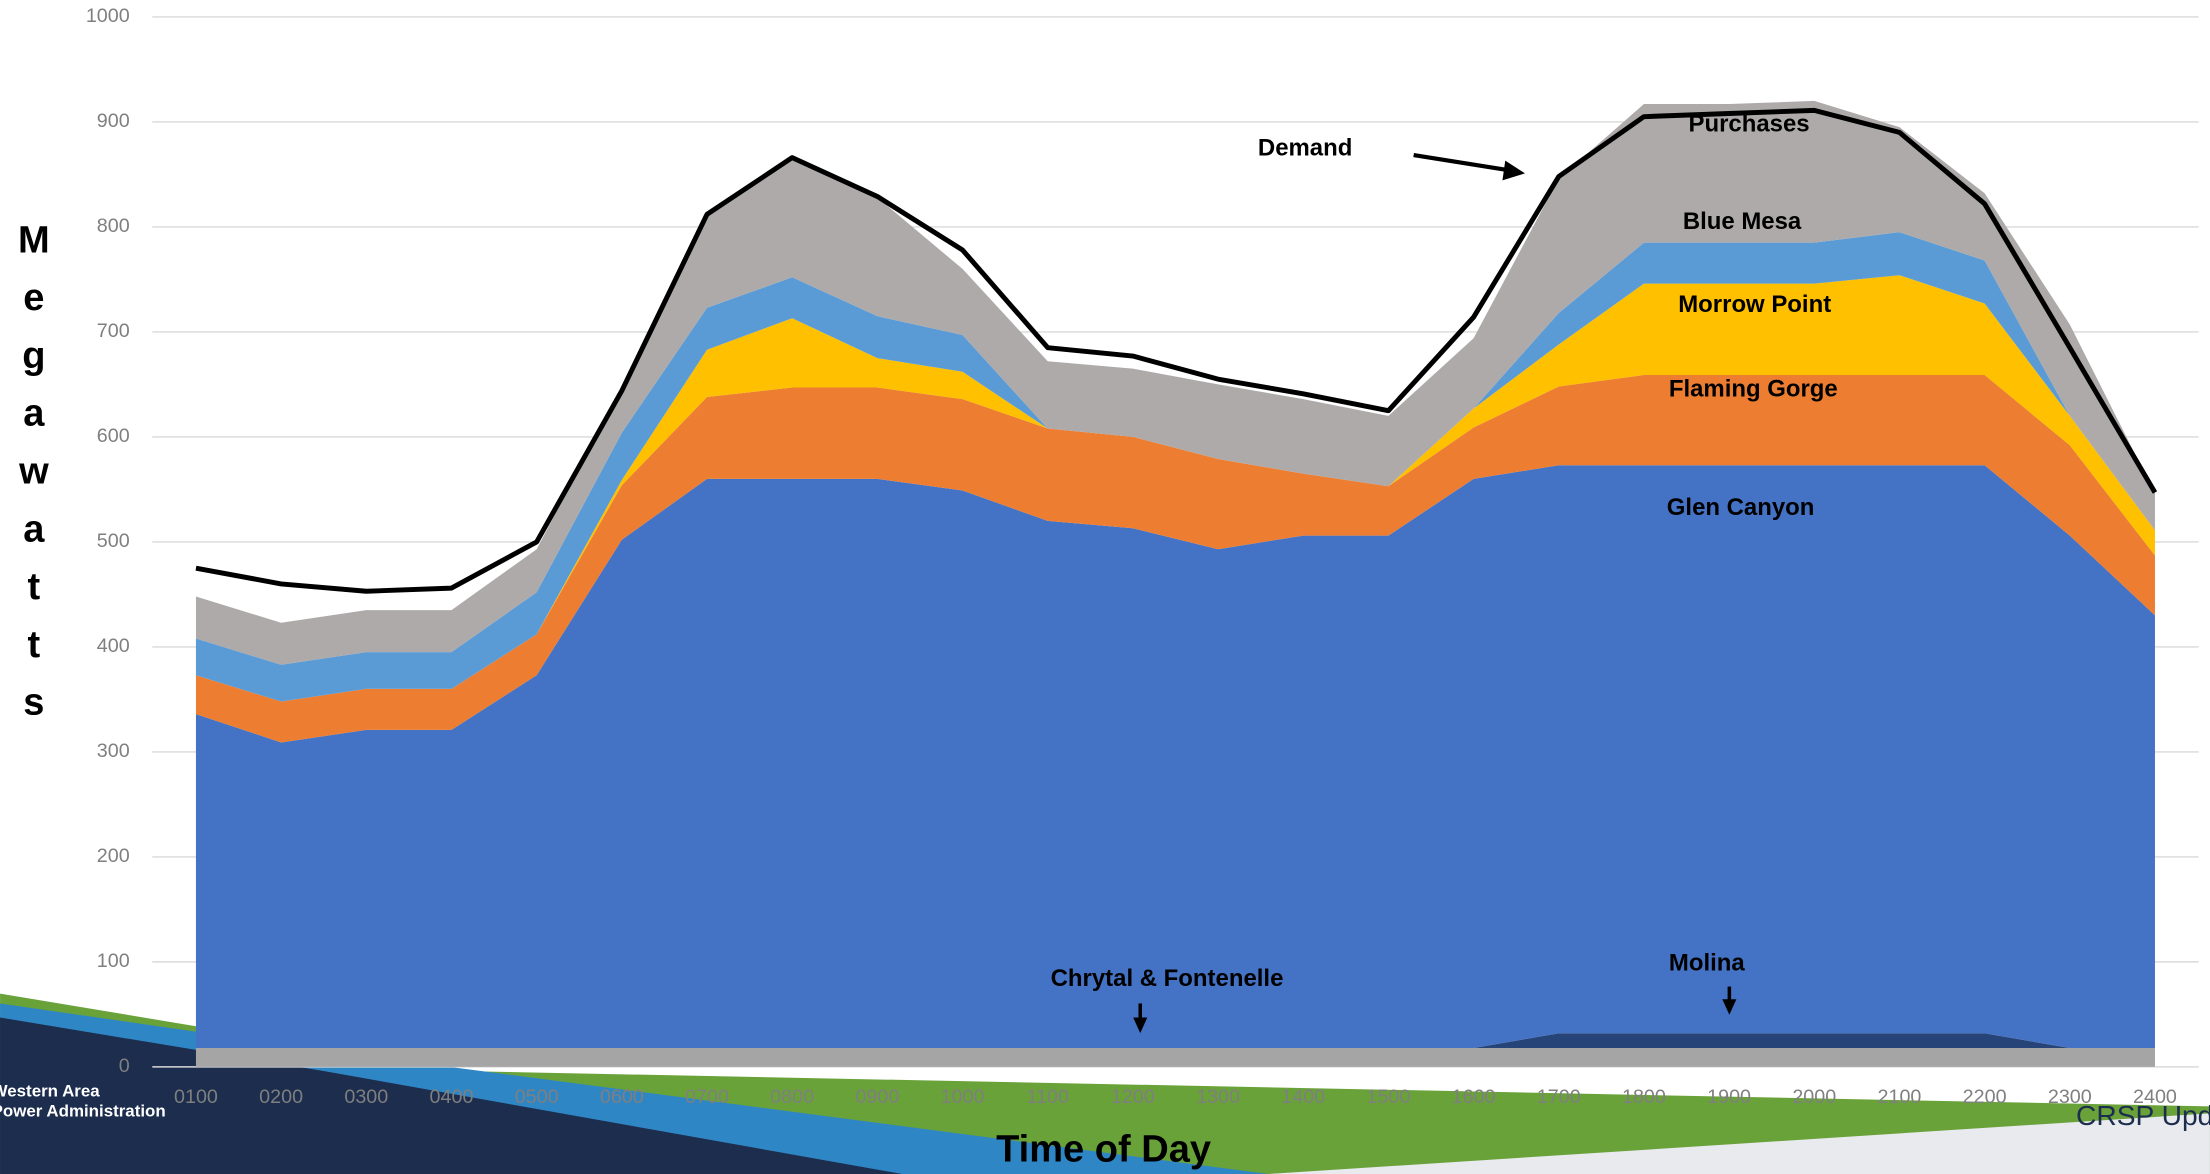 This screenshot has width=2210, height=1174. I want to click on x-tick-label: 0900, so click(877, 1097).